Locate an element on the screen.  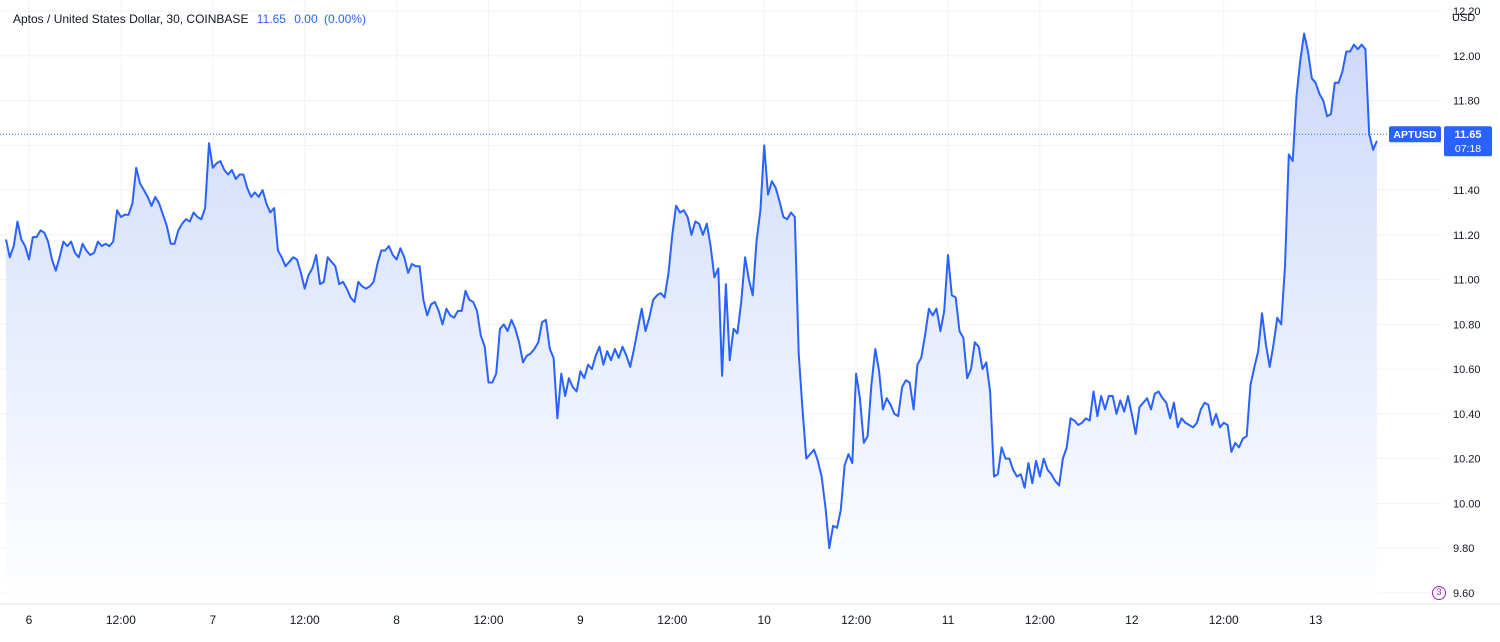
price-tick-label: 11.00 is located at coordinates (1466, 281).